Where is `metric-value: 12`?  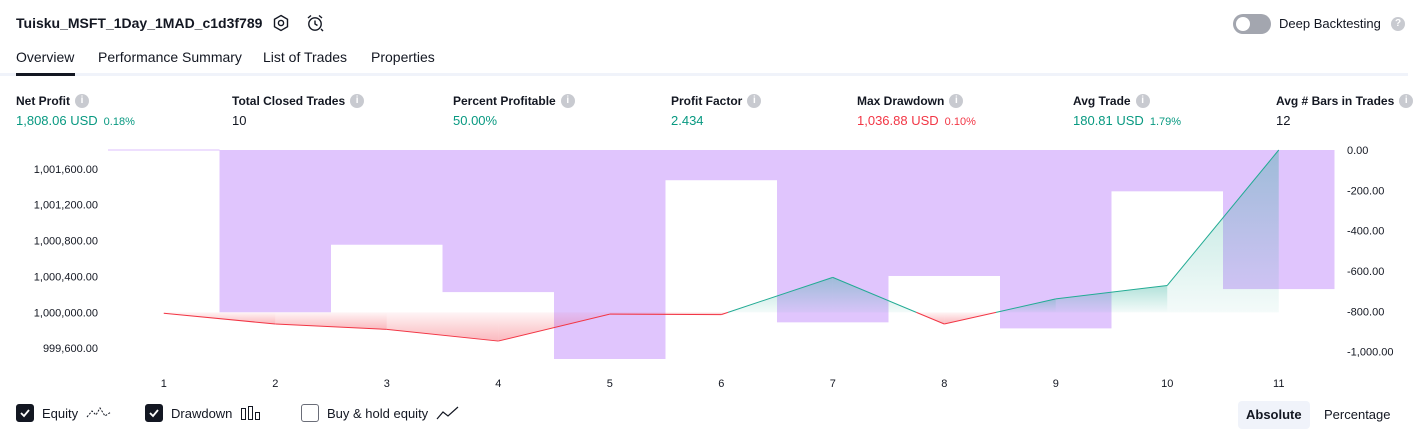
metric-value: 12 is located at coordinates (1283, 120).